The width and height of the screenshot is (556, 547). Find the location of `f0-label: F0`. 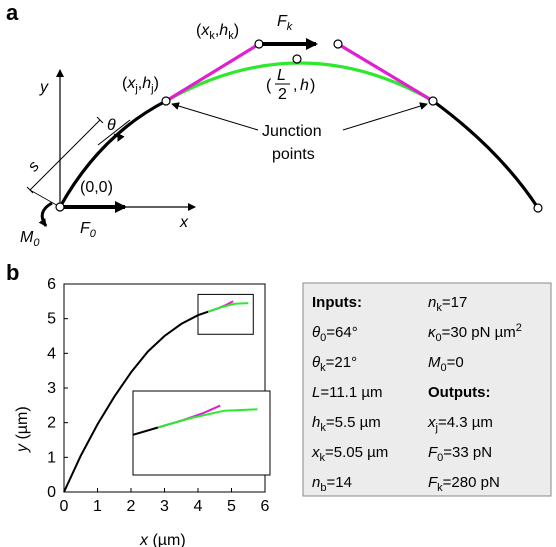

f0-label: F0 is located at coordinates (88, 230).